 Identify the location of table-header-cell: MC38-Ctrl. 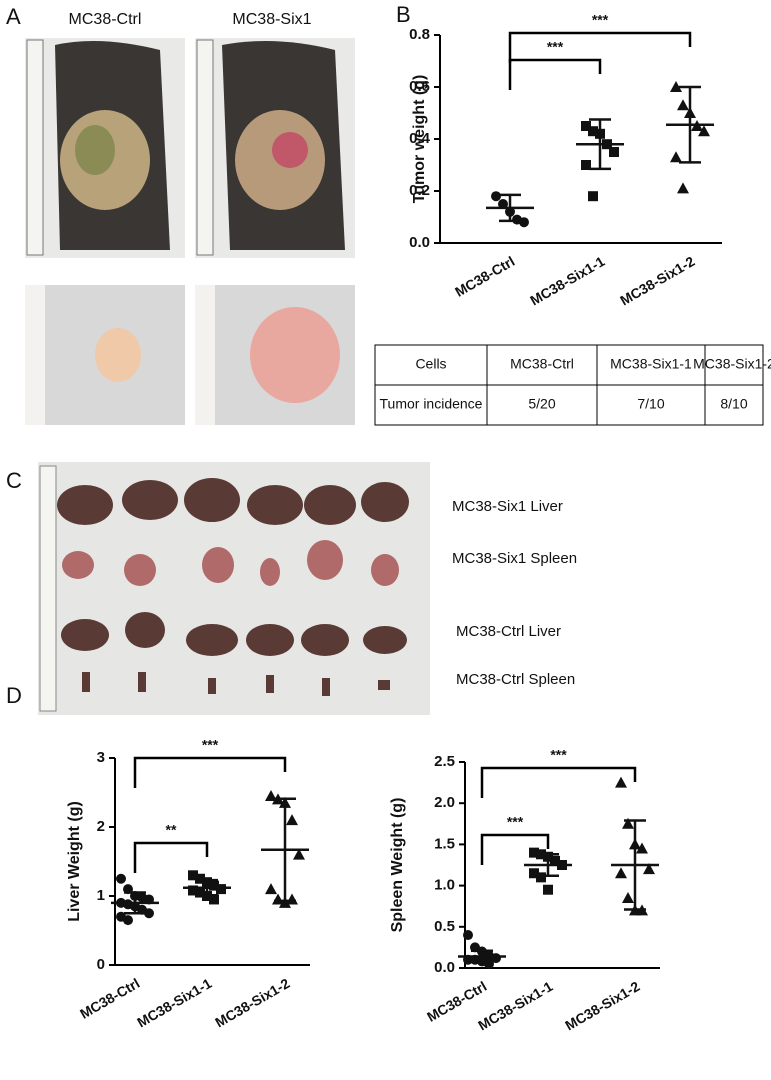
(542, 364).